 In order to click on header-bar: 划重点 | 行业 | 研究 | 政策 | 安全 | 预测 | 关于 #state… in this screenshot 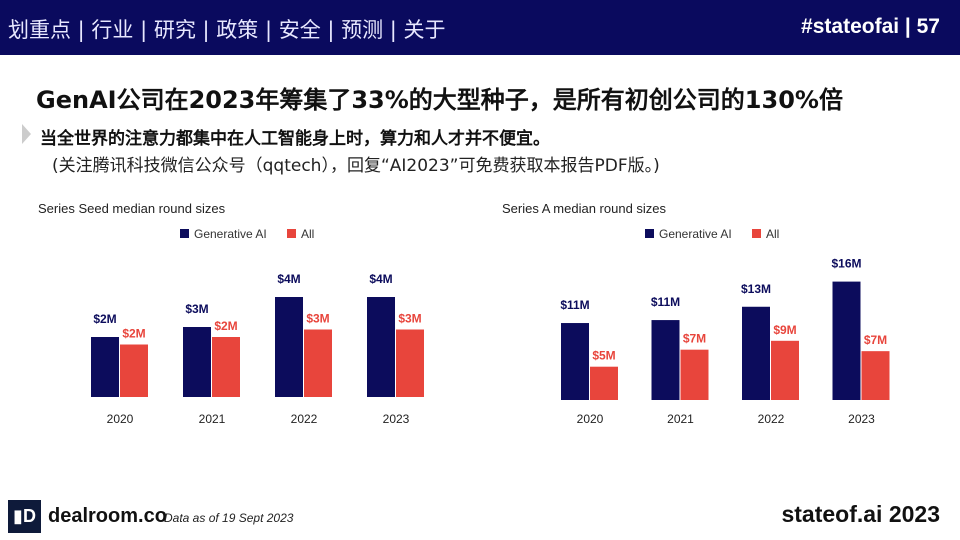, I will do `click(480, 27)`.